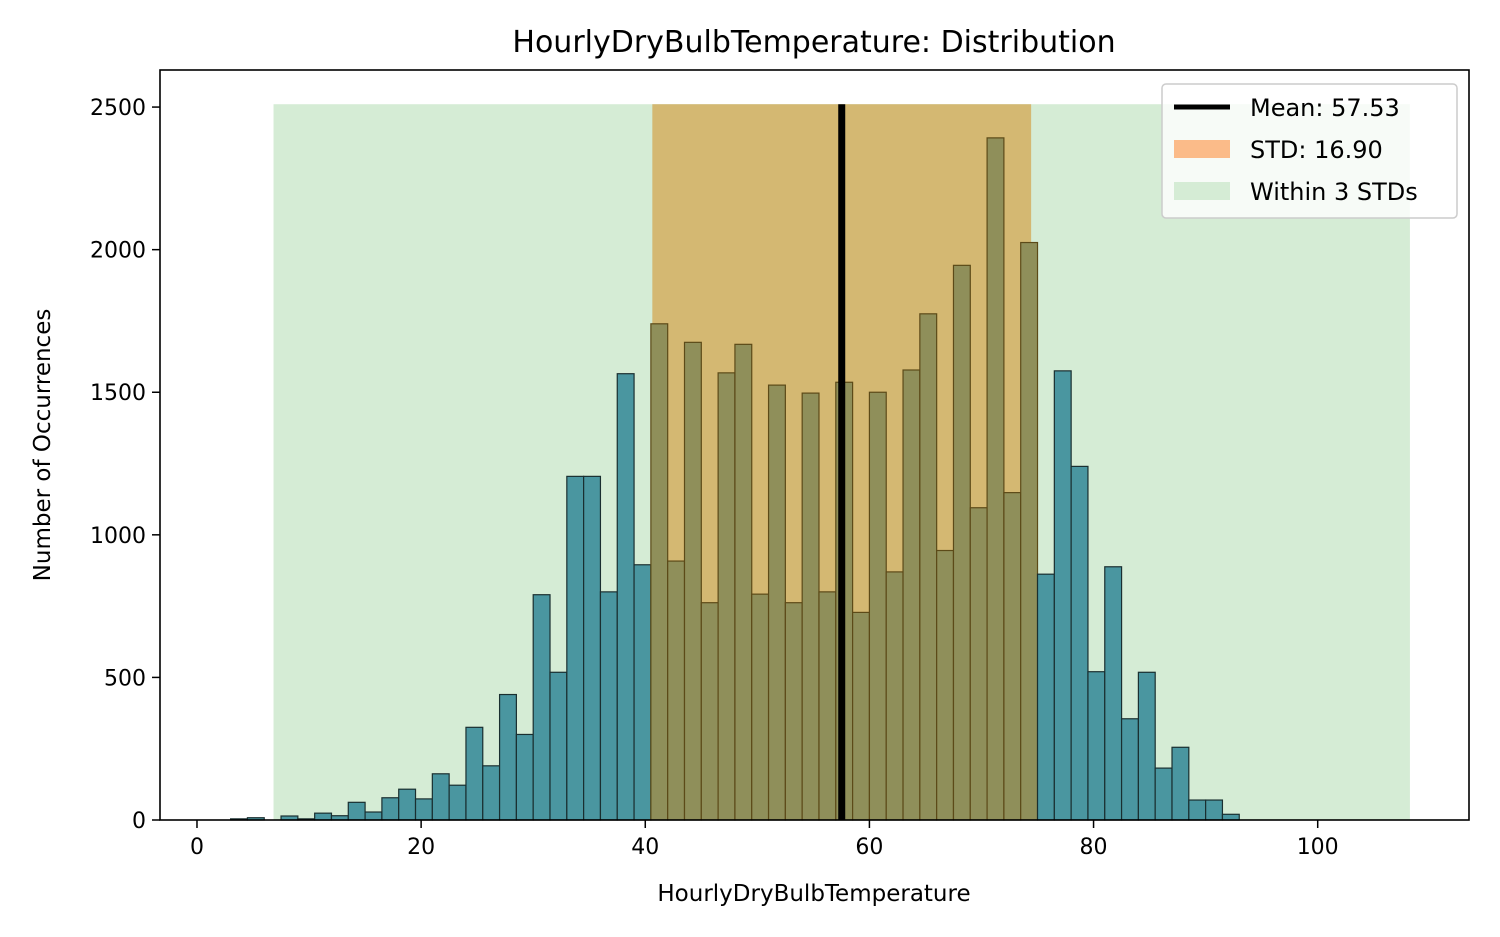  Describe the element at coordinates (43, 445) in the screenshot. I see `y-axis-label: Number of Occurrences` at that location.